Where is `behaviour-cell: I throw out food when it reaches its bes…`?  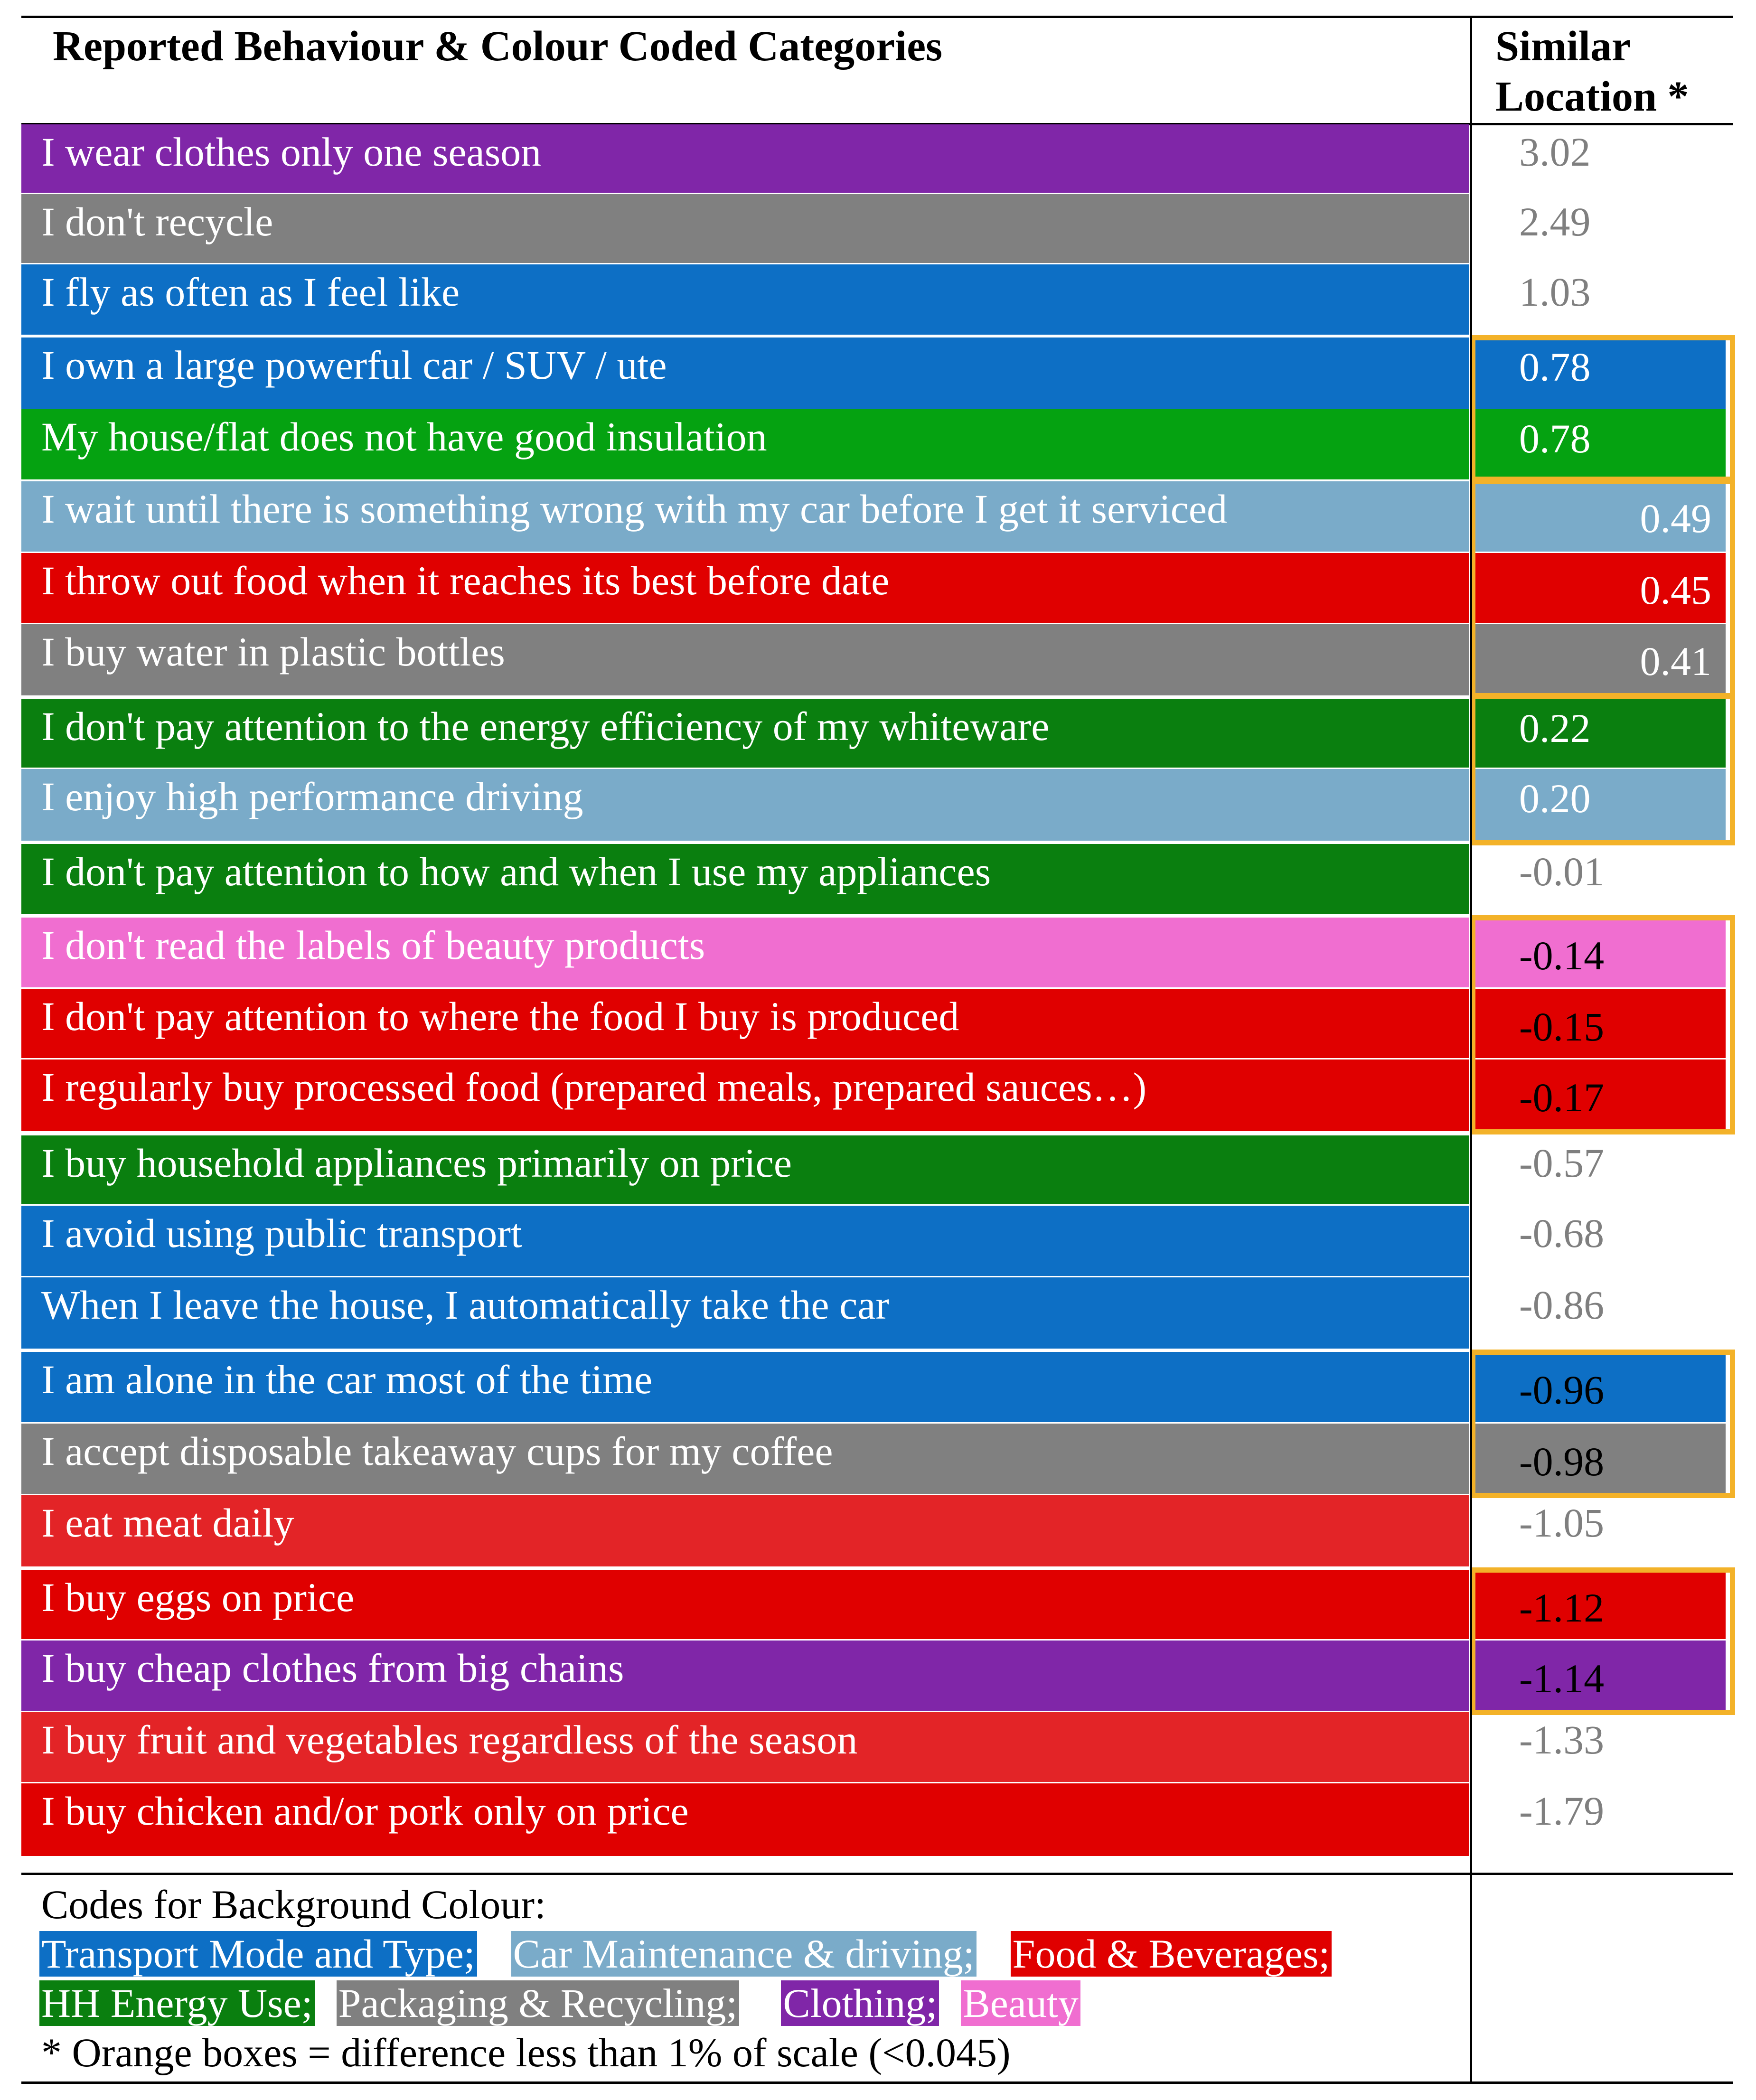 behaviour-cell: I throw out food when it reaches its bes… is located at coordinates (745, 588).